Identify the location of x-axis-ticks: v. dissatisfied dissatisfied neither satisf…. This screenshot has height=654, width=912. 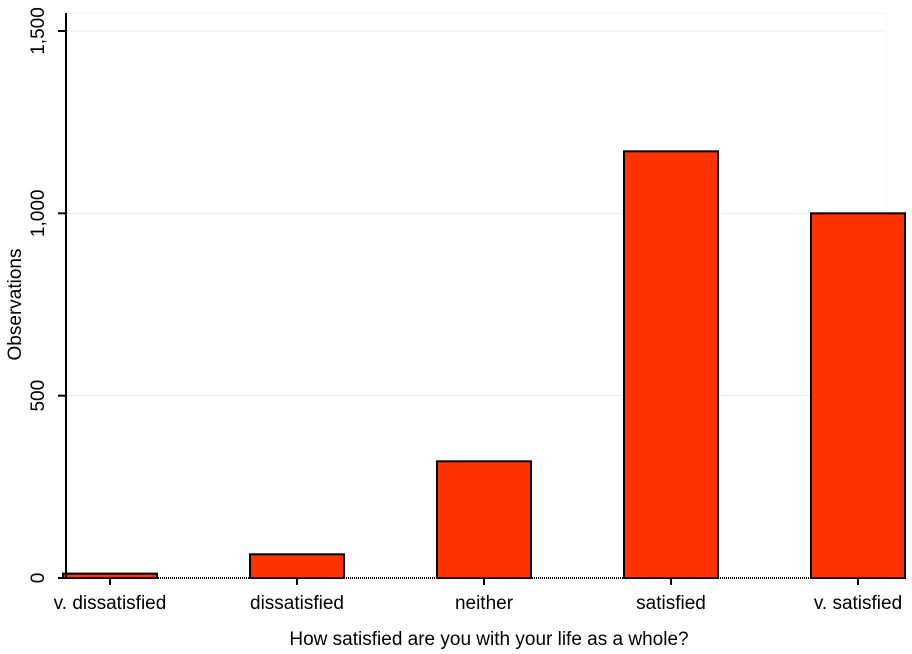
(478, 596).